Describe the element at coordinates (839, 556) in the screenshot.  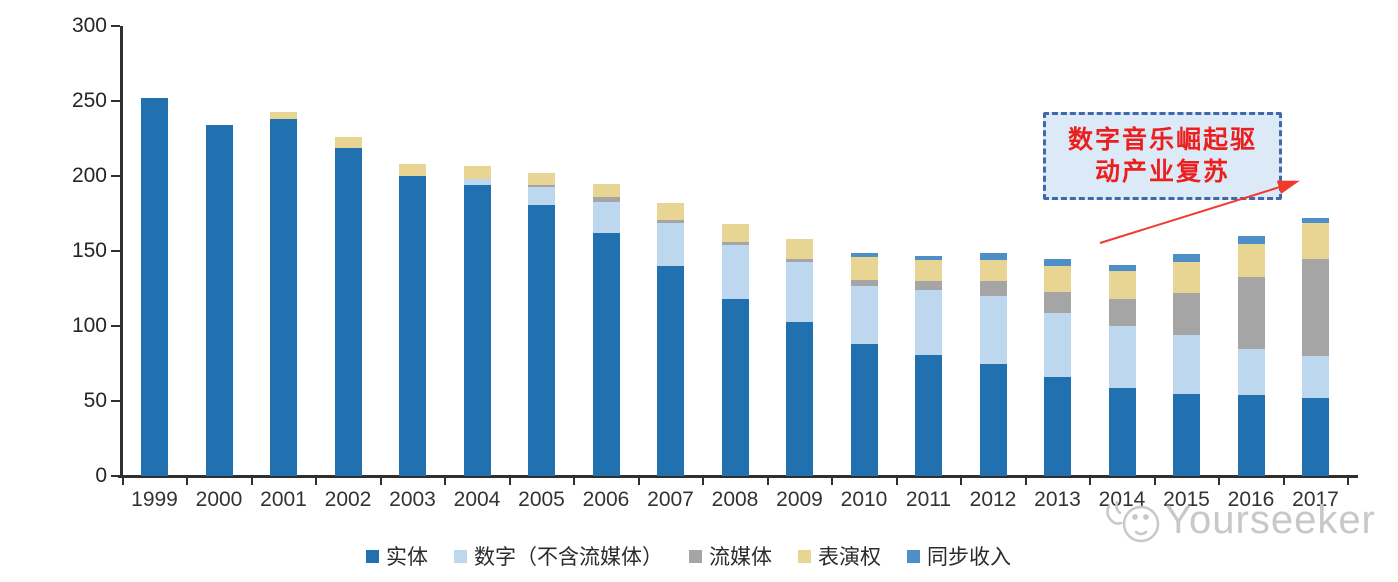
I see `legend-item-表演权: 表演权` at that location.